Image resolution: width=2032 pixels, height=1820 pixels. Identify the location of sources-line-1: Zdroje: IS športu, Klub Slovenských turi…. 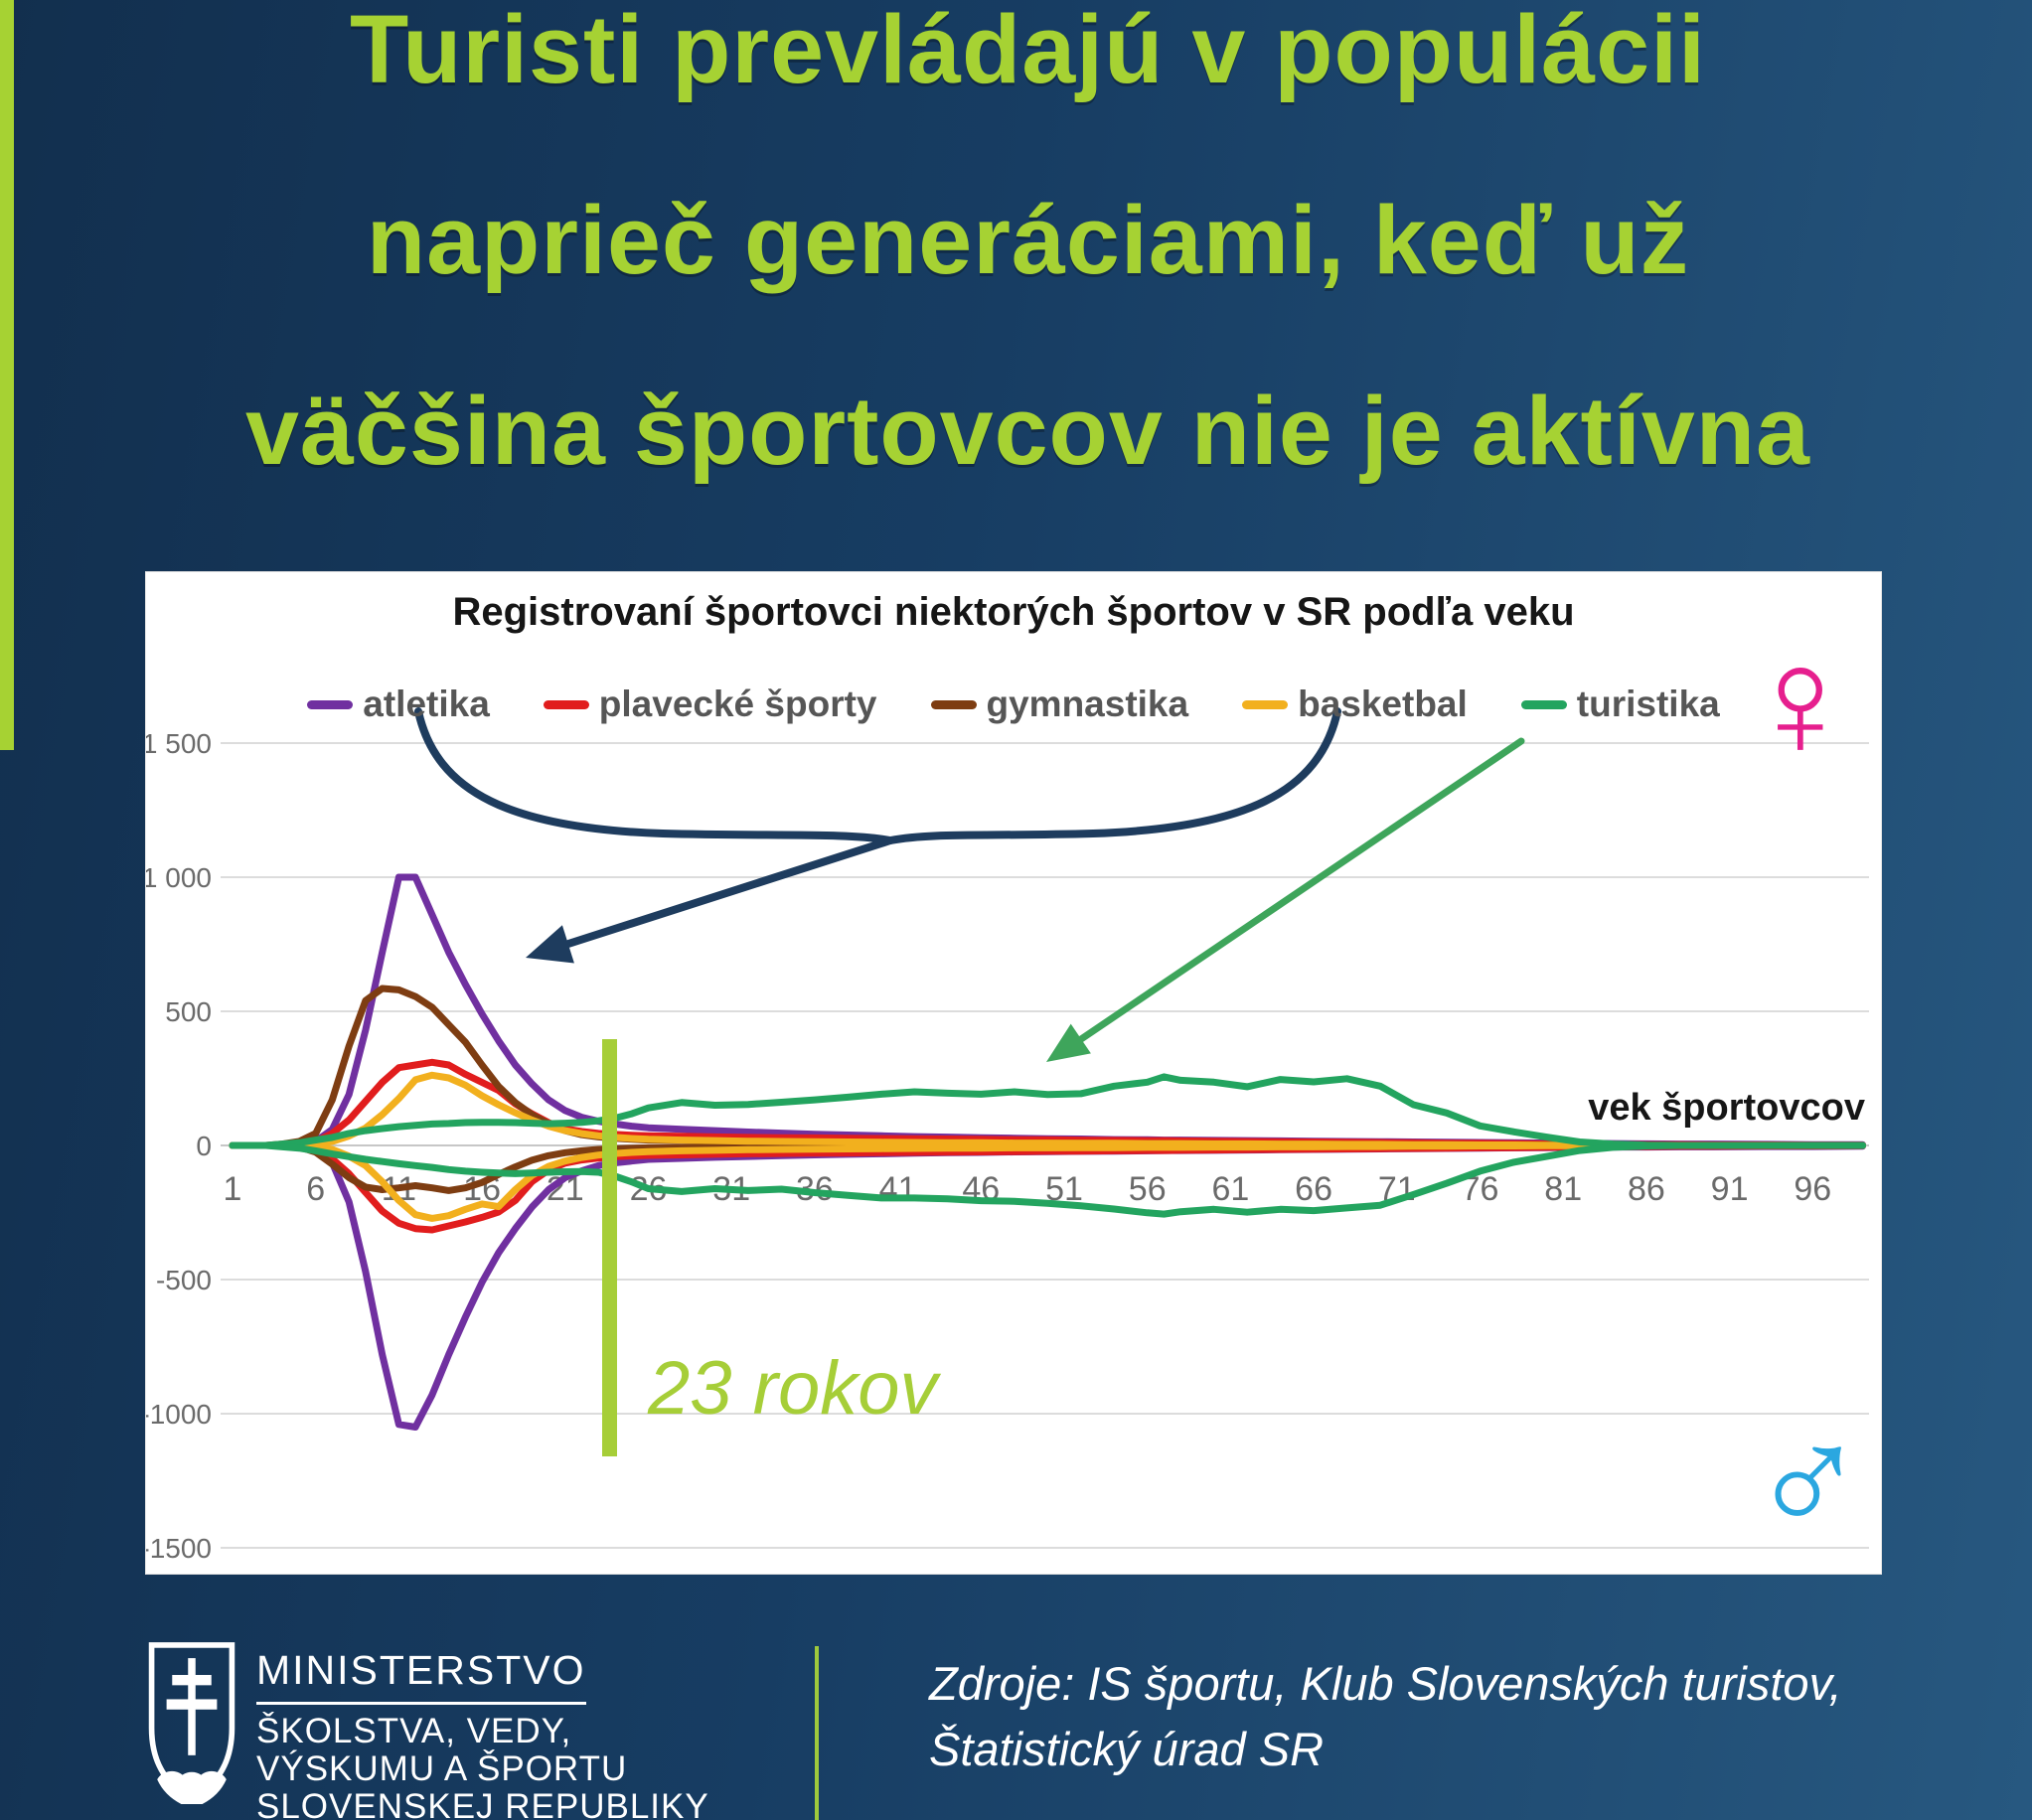
(1385, 1683).